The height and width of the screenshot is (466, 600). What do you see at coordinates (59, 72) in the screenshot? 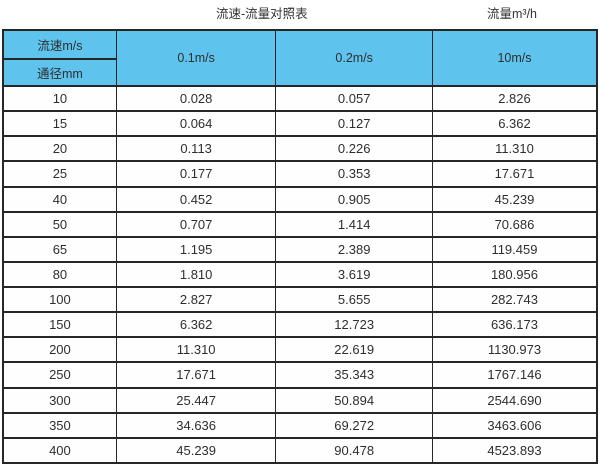
I see `corner-header-diameter: 通径mm` at bounding box center [59, 72].